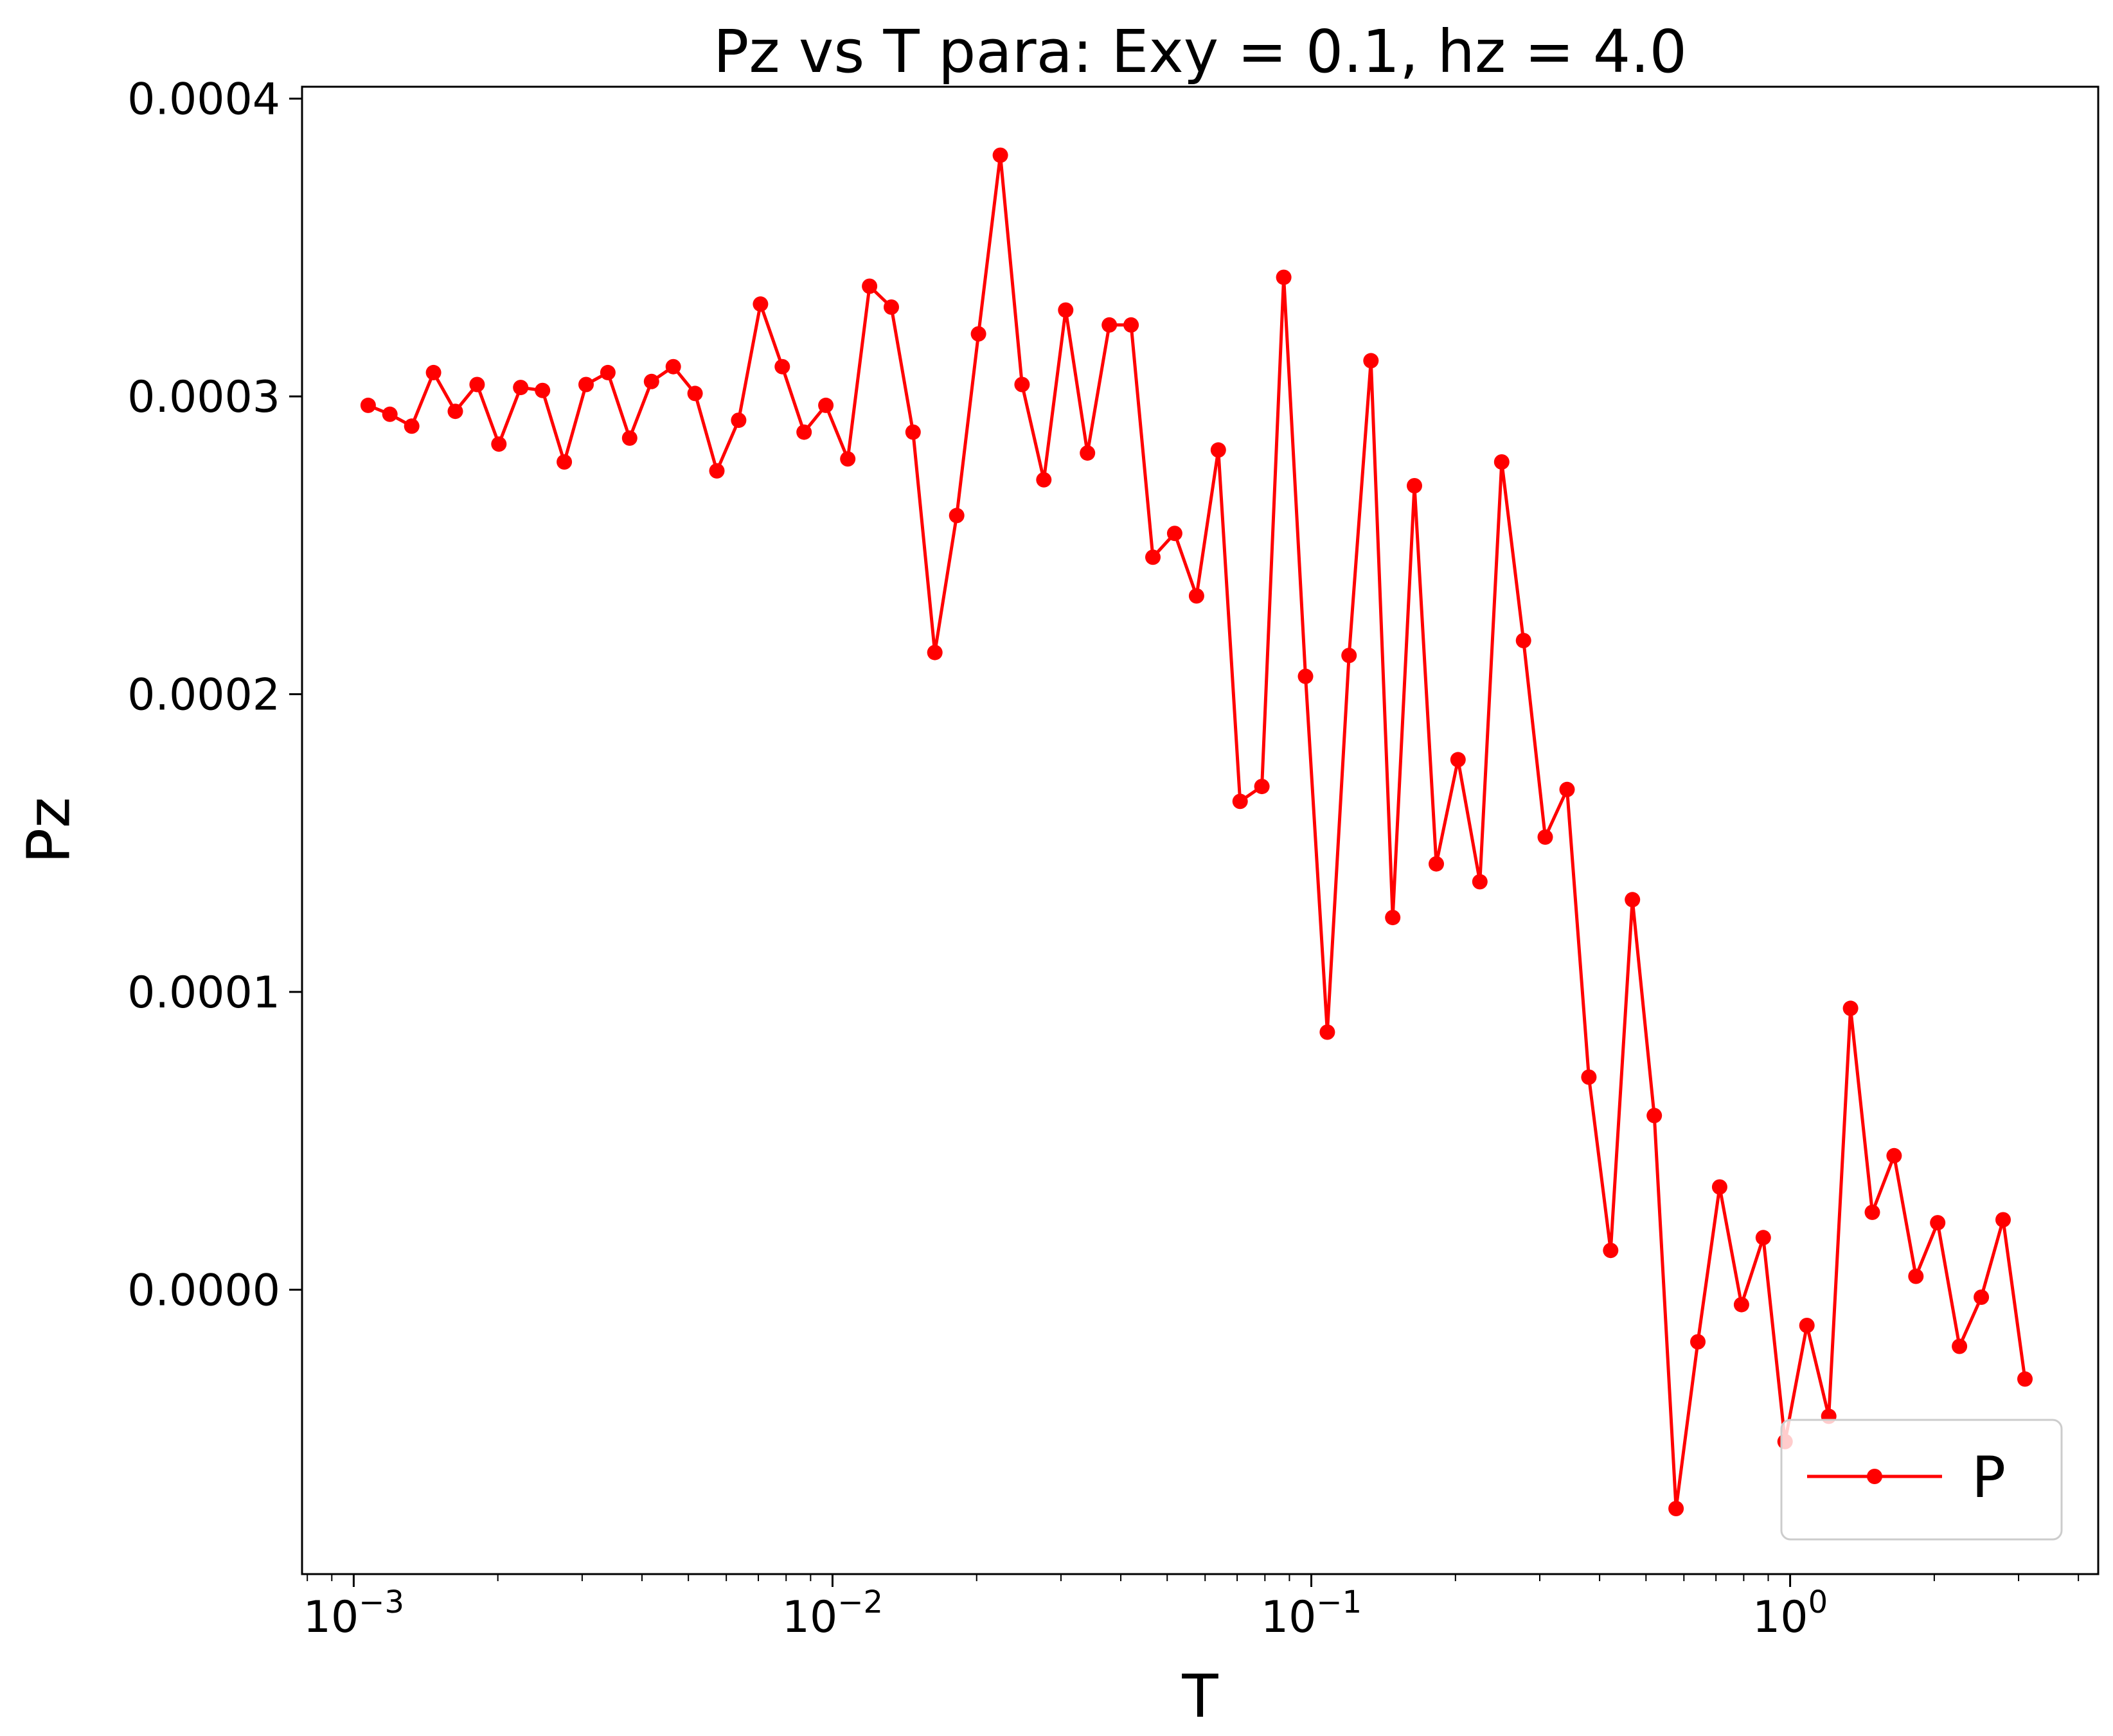 Image resolution: width=2113 pixels, height=1736 pixels. What do you see at coordinates (203, 694) in the screenshot?
I see `y-tick-label: 0.0002` at bounding box center [203, 694].